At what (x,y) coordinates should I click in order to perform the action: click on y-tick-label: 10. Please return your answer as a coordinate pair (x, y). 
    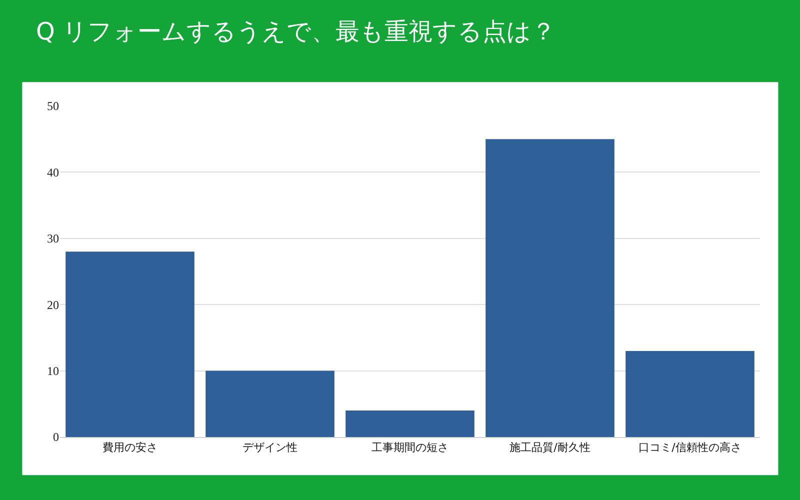
    Looking at the image, I should click on (53, 371).